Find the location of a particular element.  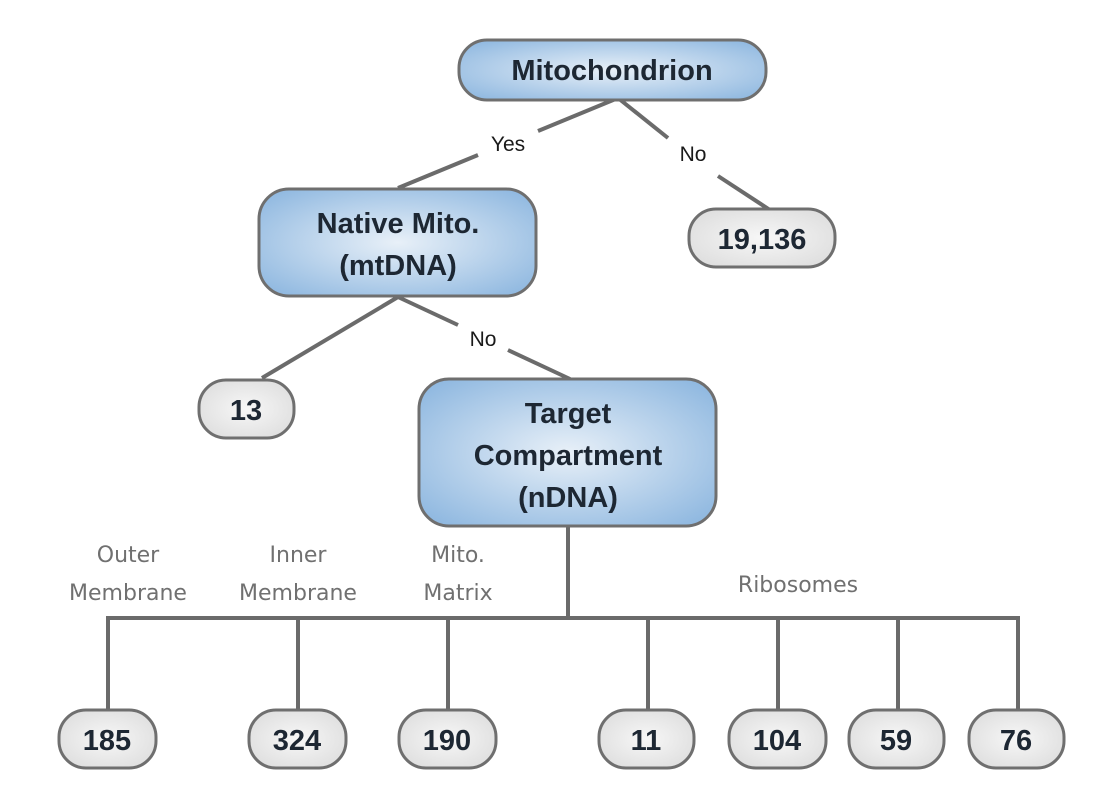

node-mitochondrion-box is located at coordinates (612, 70).